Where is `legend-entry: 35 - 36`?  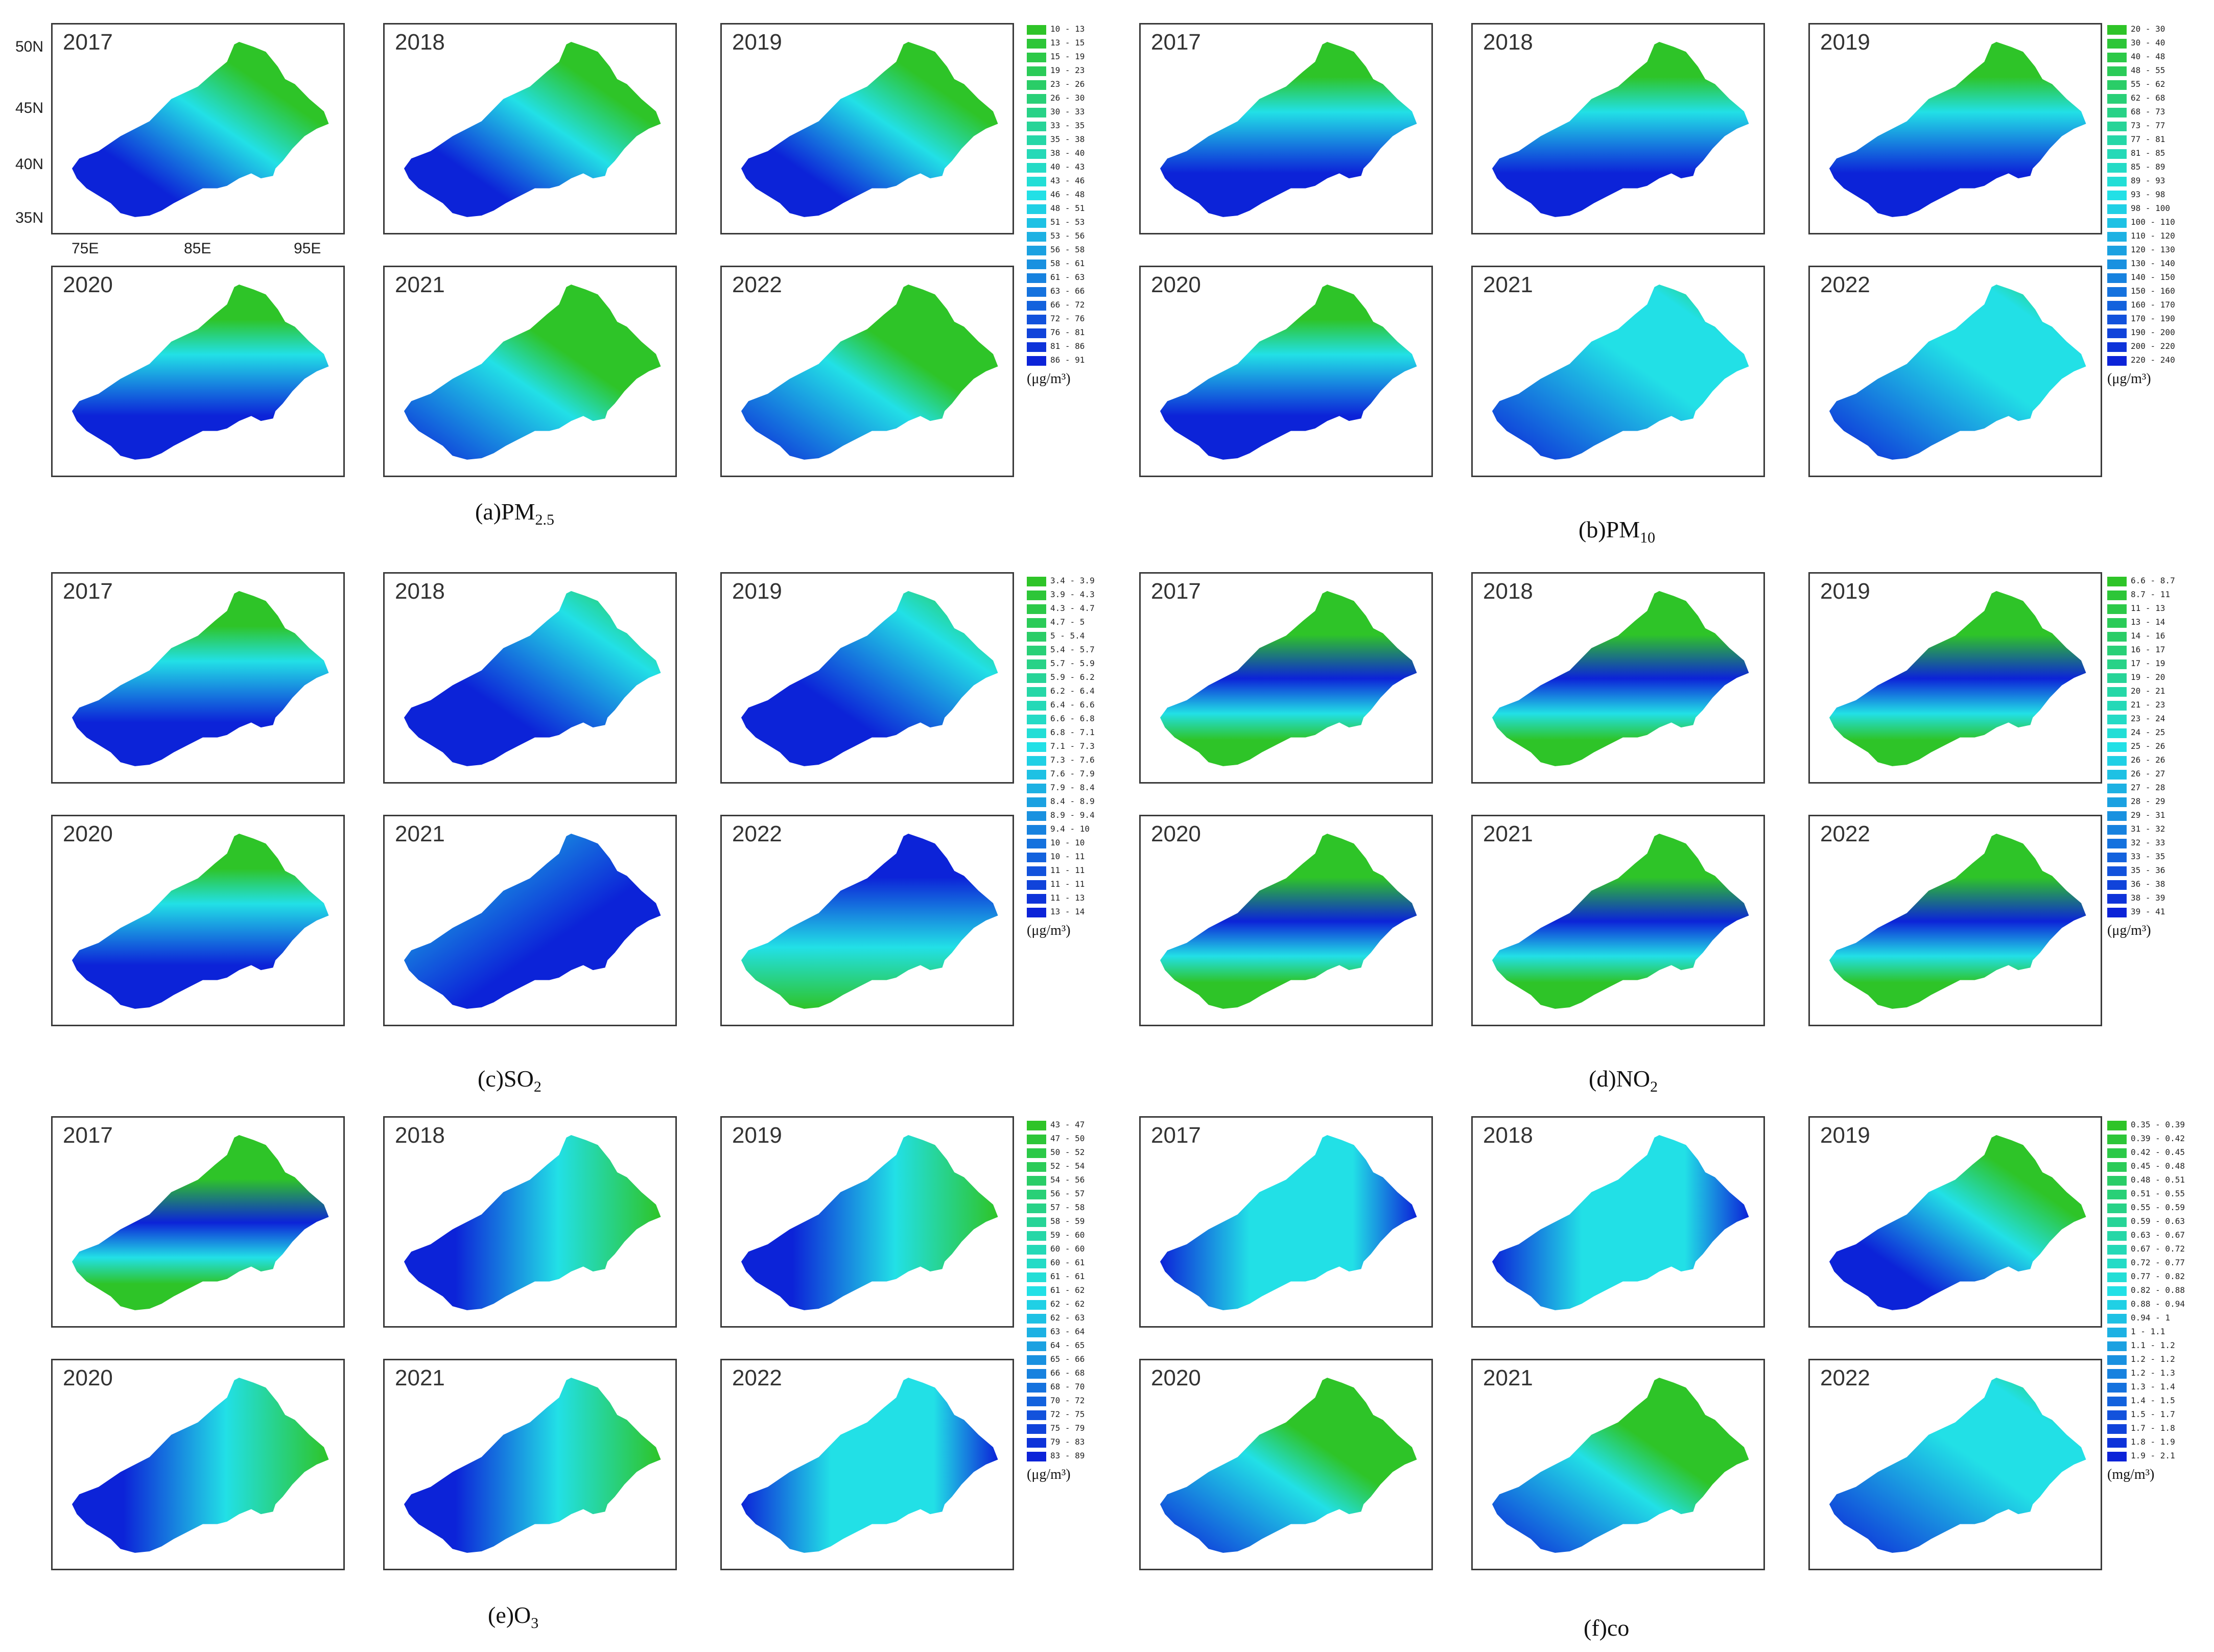 legend-entry: 35 - 36 is located at coordinates (2148, 871).